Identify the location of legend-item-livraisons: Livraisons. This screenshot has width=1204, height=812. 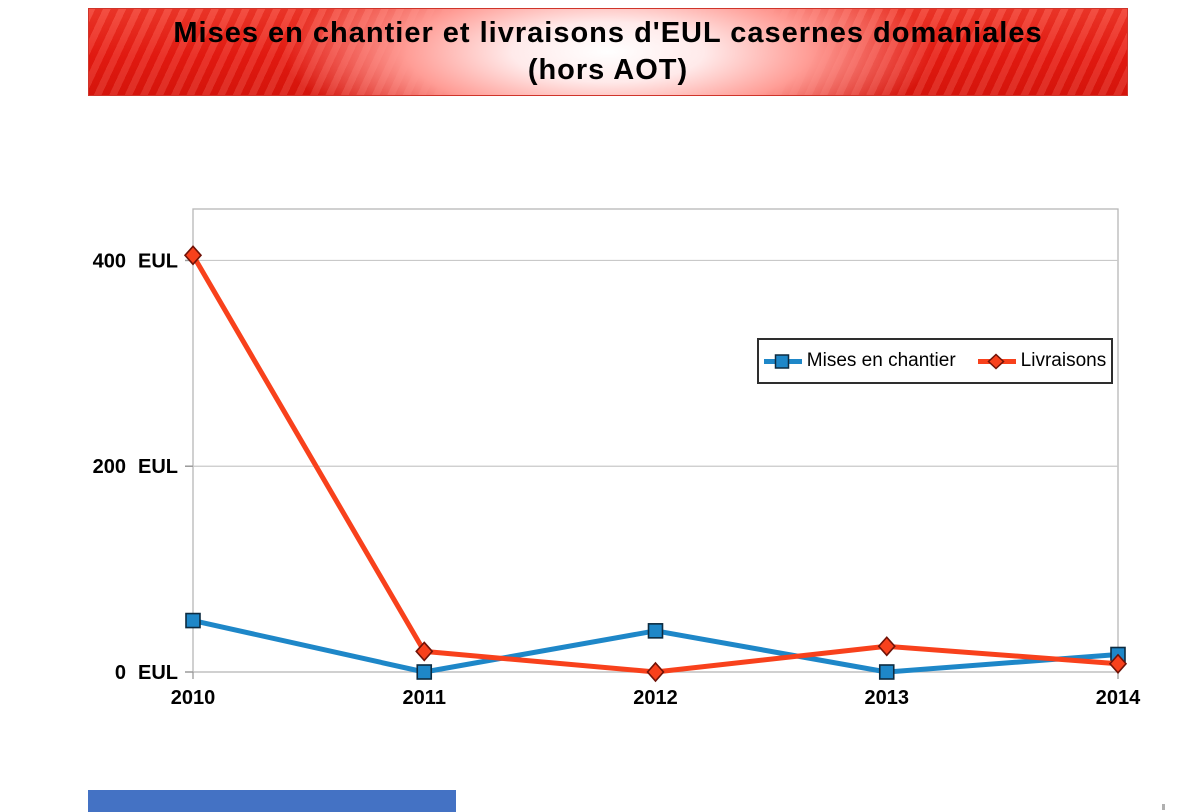
(1042, 361).